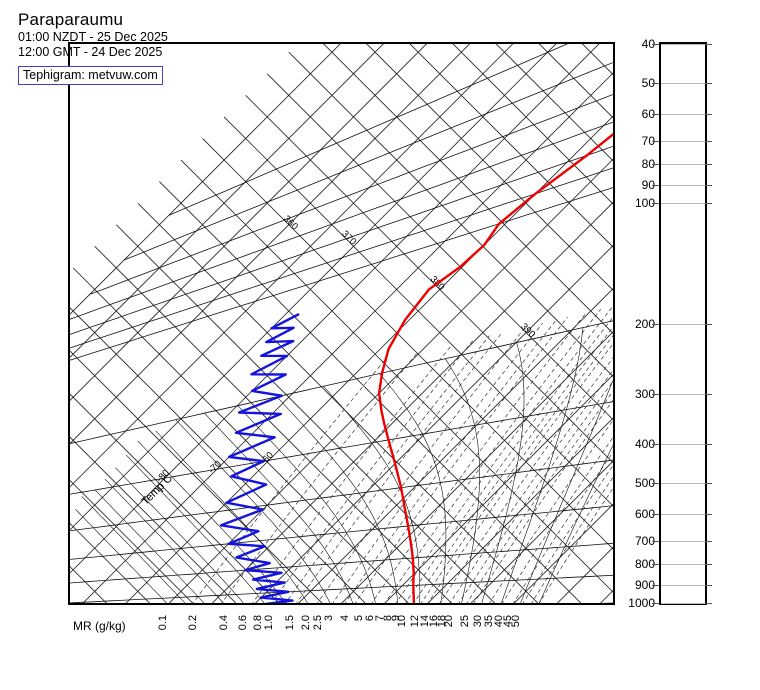 The image size is (760, 690). I want to click on mixing-ratio-tick-label: 2.0, so click(305, 623).